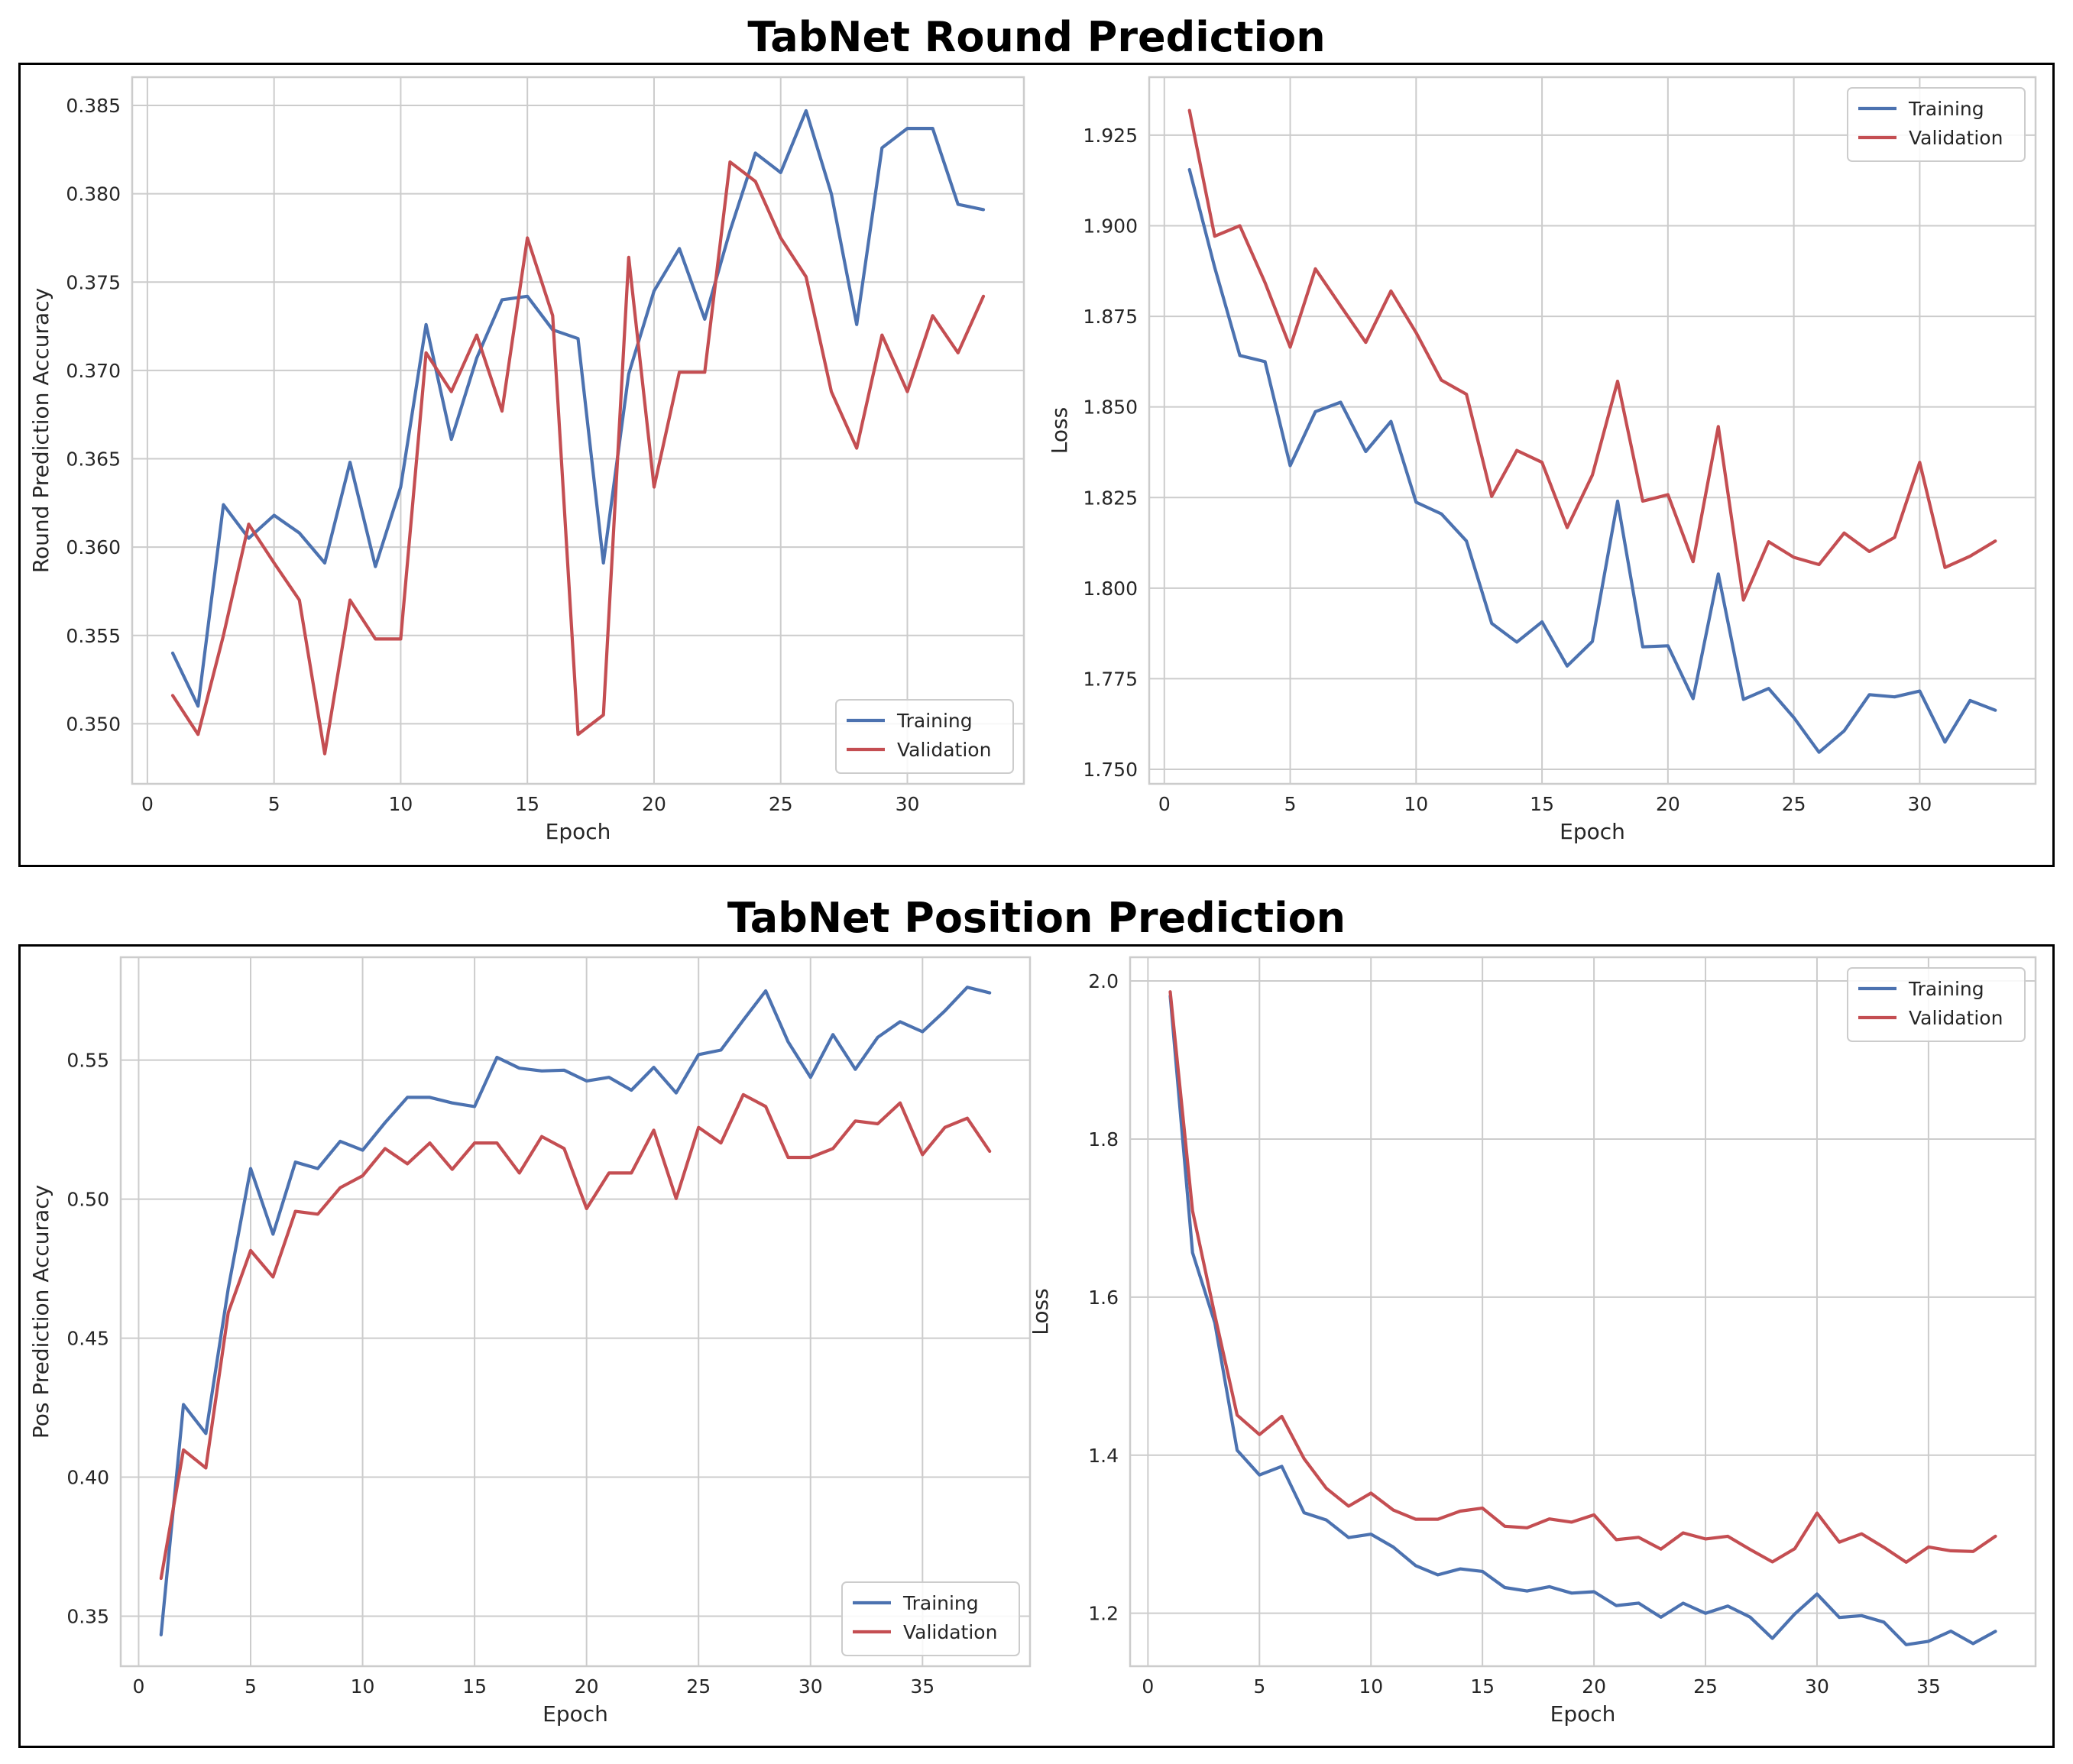 This screenshot has width=2073, height=1764. What do you see at coordinates (1104, 1139) in the screenshot?
I see `y-tick-label: 1.8` at bounding box center [1104, 1139].